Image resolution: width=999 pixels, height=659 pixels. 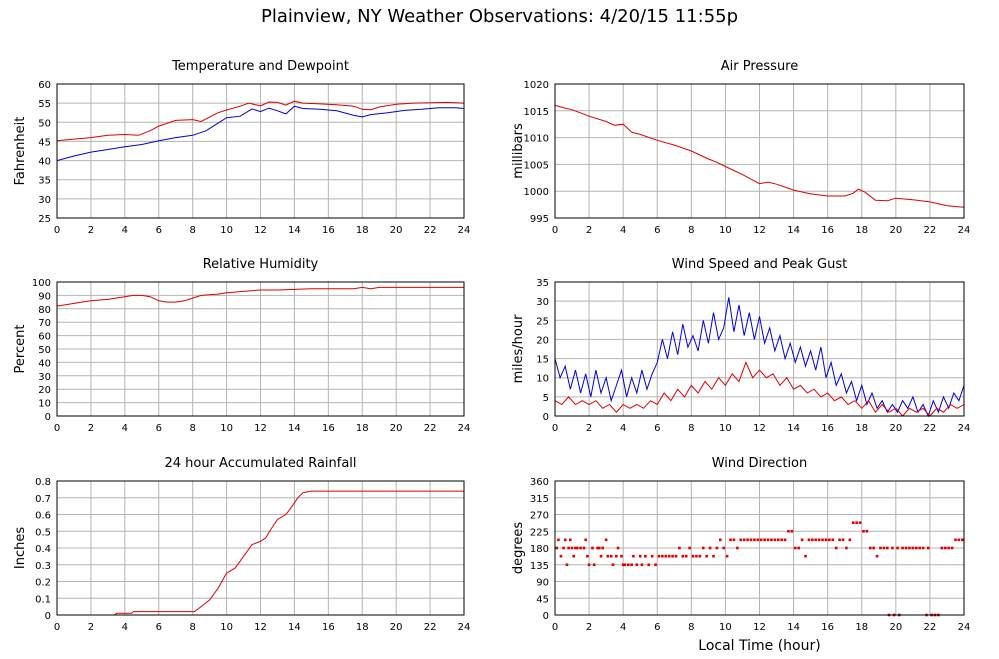 I want to click on y-tick-label: 70, so click(x=44, y=323).